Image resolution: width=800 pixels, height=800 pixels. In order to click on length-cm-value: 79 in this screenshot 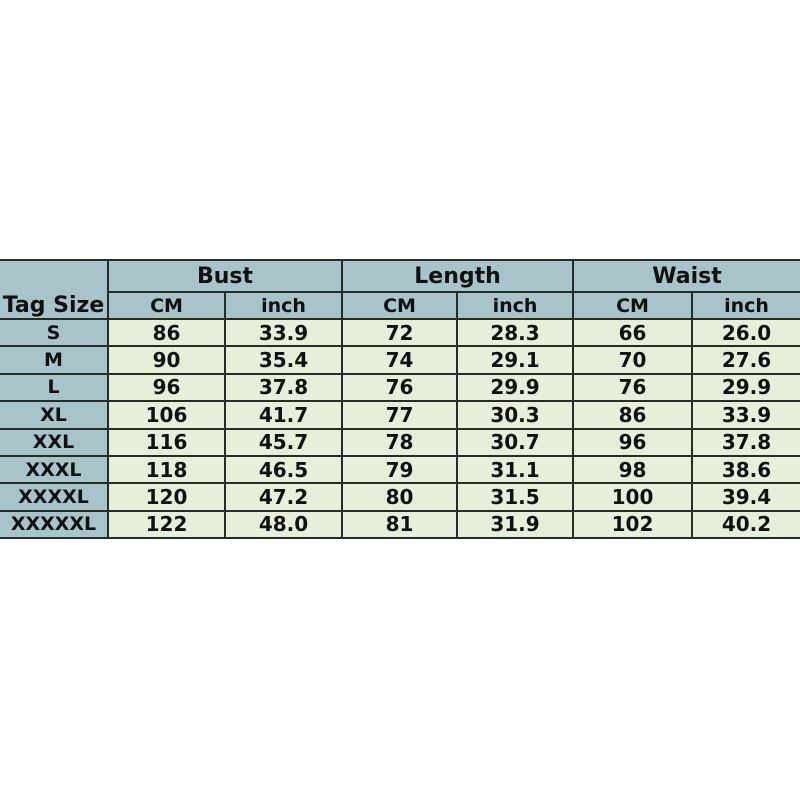, I will do `click(400, 469)`.